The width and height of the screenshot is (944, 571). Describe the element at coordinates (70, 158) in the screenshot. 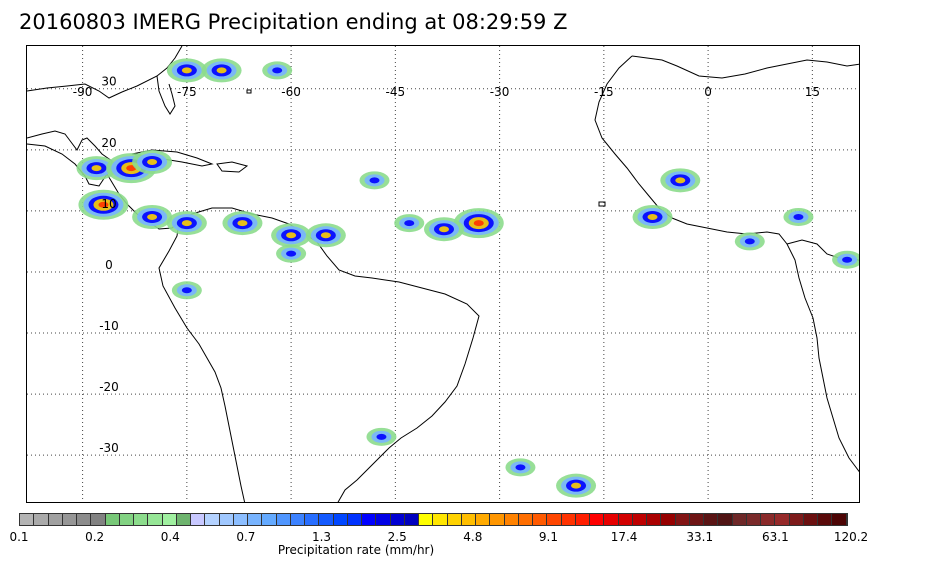

I see `coastline-central-america` at that location.